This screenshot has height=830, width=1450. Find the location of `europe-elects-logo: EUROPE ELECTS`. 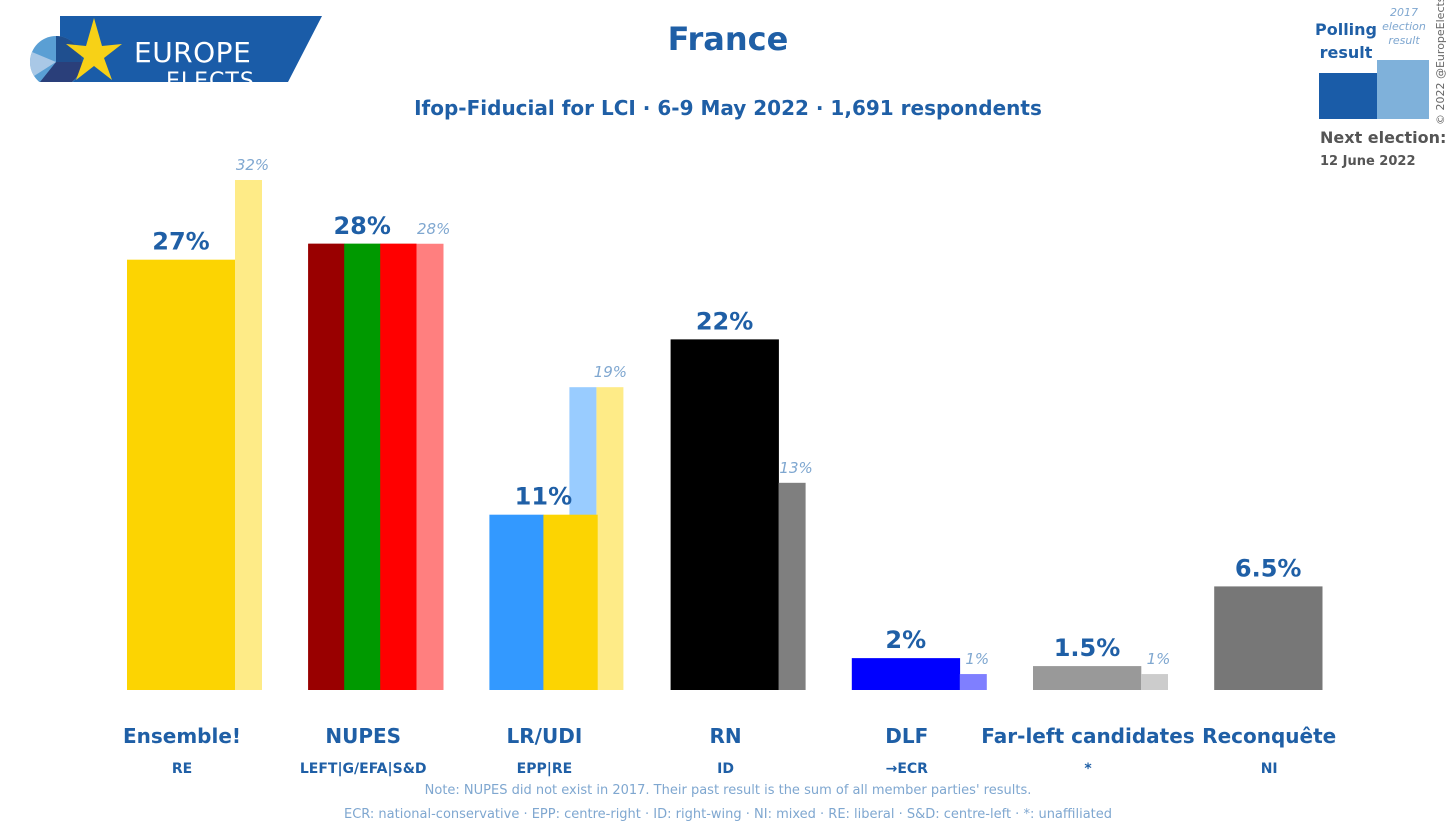

europe-elects-logo: EUROPE ELECTS is located at coordinates (161, 55).